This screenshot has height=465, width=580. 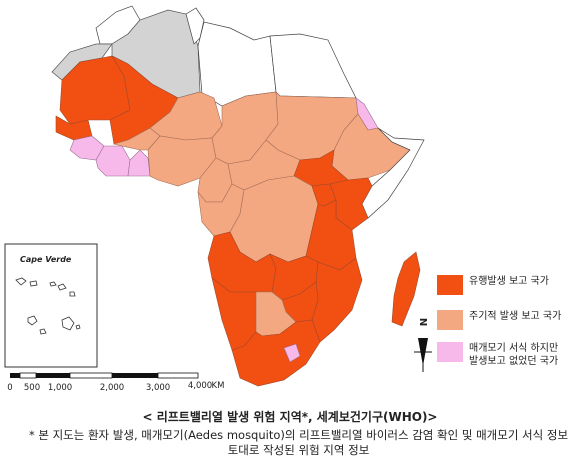 I want to click on scale-tick: 1,000, so click(x=60, y=388).